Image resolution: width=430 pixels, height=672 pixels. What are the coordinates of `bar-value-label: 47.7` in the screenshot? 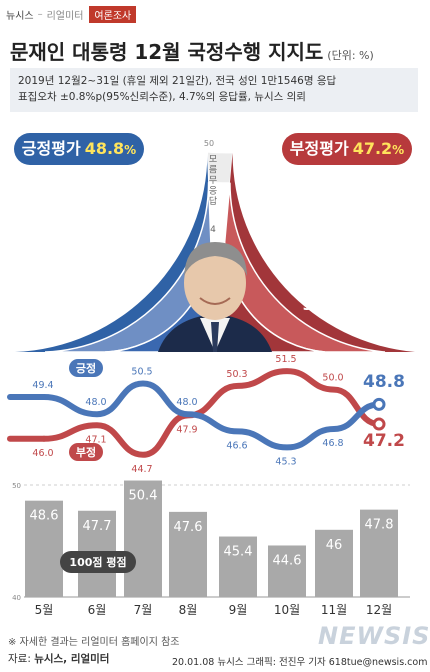 It's located at (97, 526).